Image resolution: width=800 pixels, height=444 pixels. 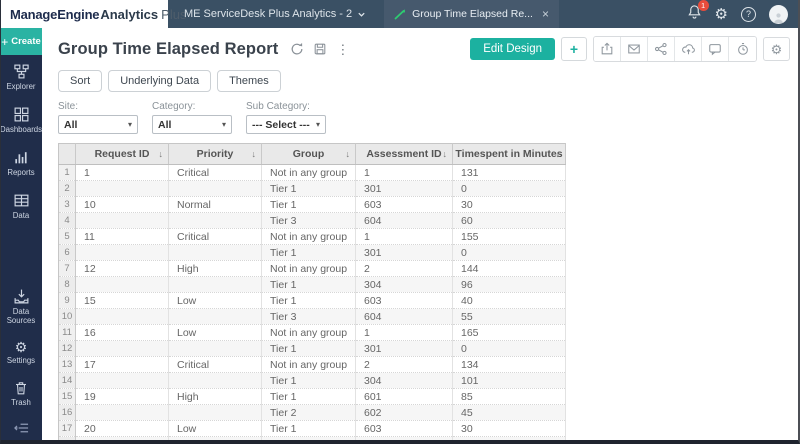 What do you see at coordinates (623, 14) in the screenshot?
I see `topbar-spacer` at bounding box center [623, 14].